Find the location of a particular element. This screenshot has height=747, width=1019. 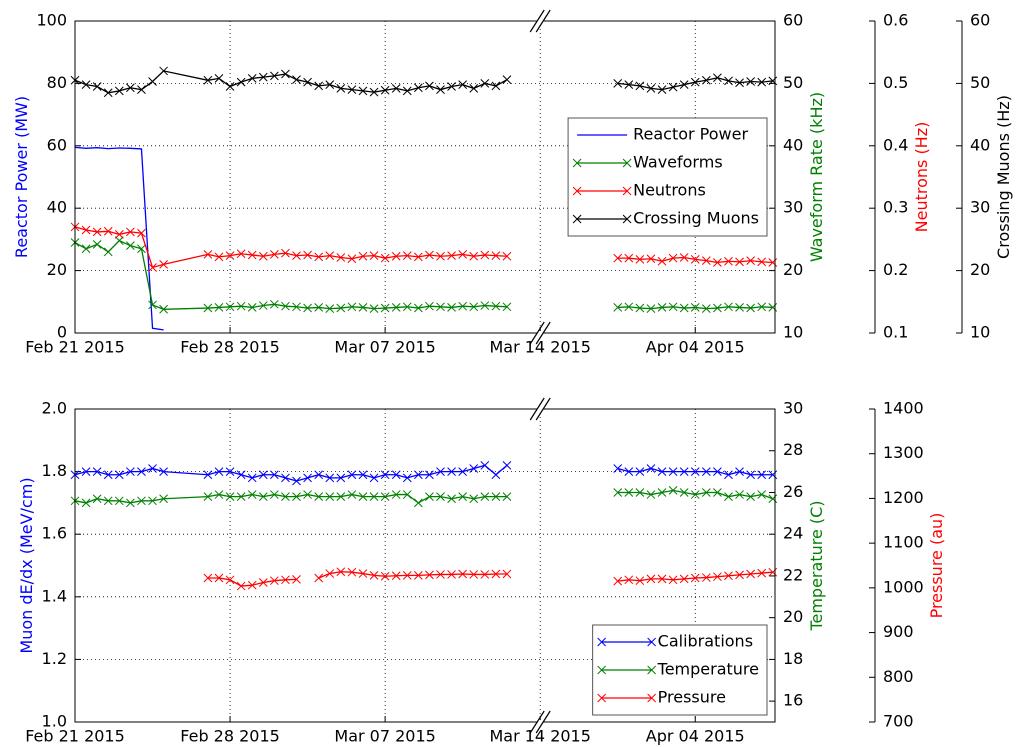

legend-label: Reactor Power is located at coordinates (690, 134).